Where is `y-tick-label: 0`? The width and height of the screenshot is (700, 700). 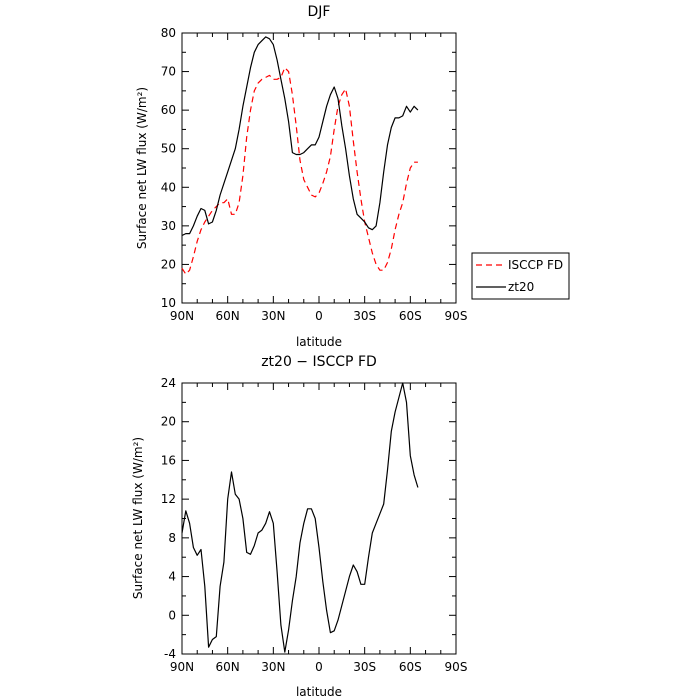 y-tick-label: 0 is located at coordinates (172, 615).